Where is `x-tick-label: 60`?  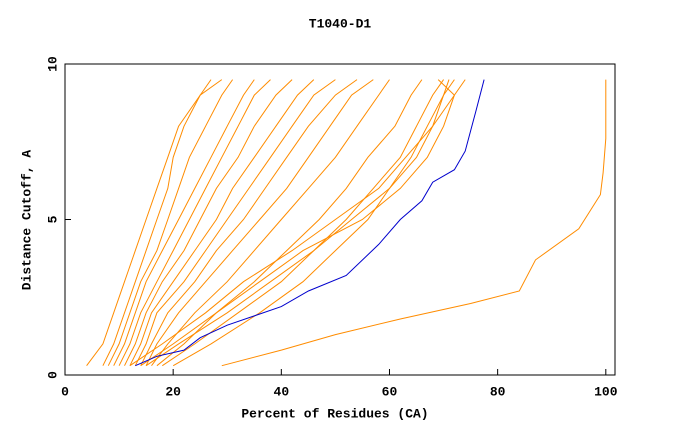
x-tick-label: 60 is located at coordinates (390, 391).